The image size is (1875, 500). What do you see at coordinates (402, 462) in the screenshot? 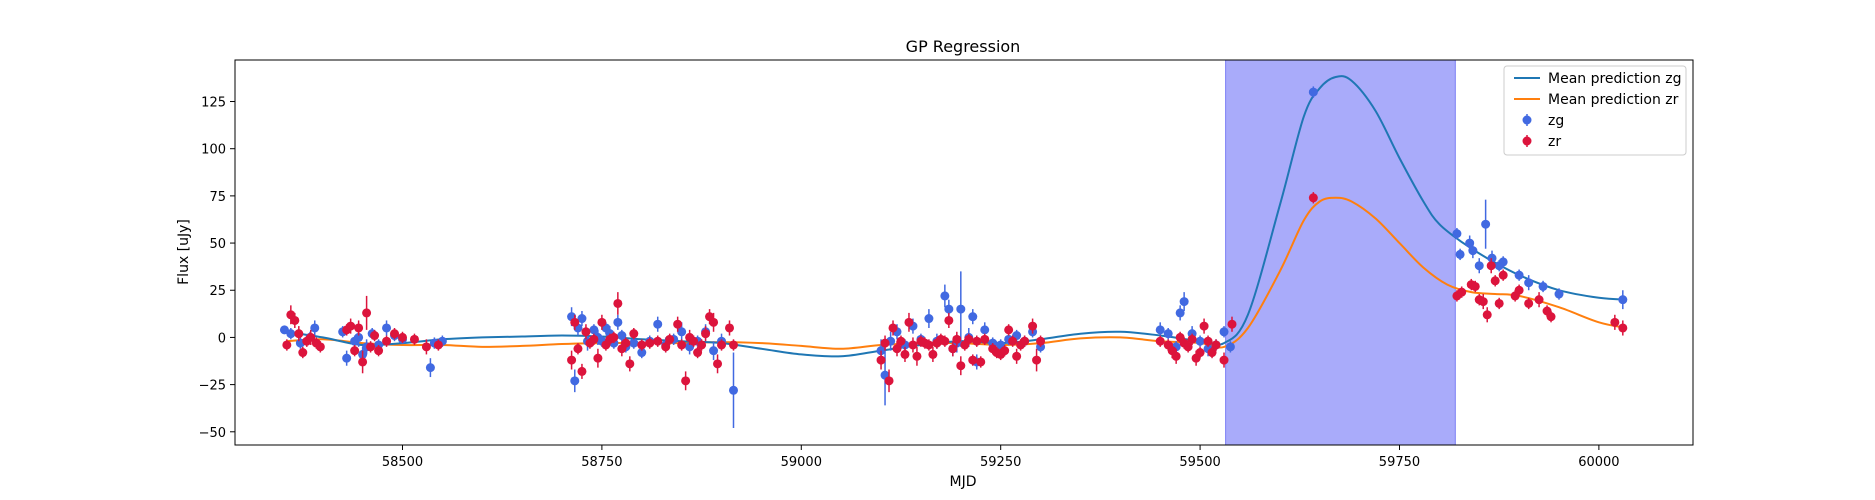
I see `x-tick-label: 58500` at bounding box center [402, 462].